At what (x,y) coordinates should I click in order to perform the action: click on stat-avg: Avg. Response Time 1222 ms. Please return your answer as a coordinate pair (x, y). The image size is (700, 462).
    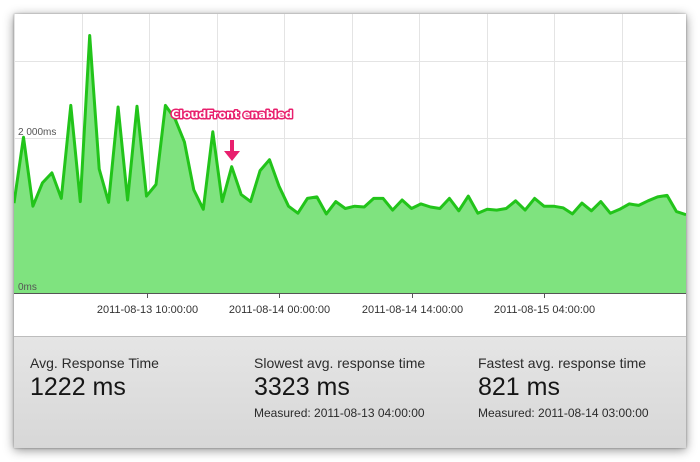
    Looking at the image, I should click on (94, 378).